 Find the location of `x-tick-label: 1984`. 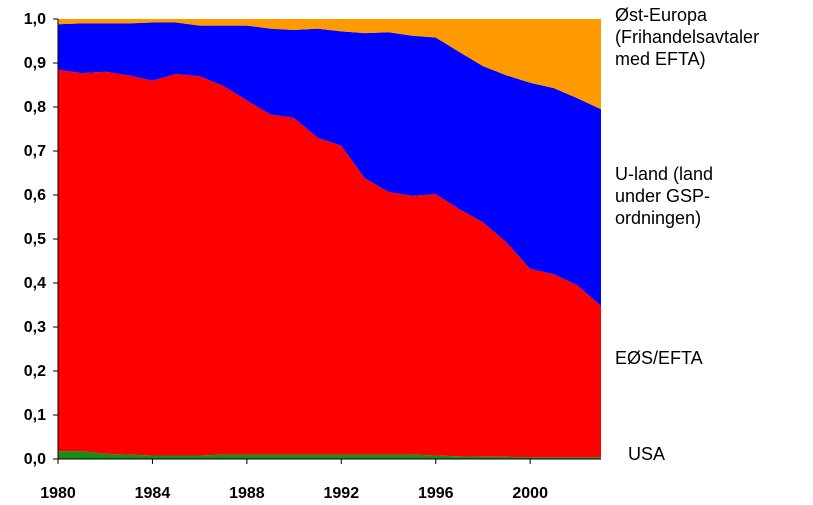

x-tick-label: 1984 is located at coordinates (153, 493).